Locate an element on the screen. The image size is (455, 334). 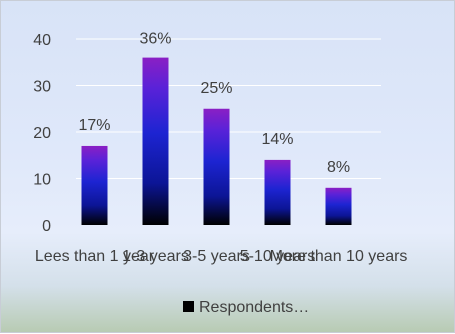
data-label: 36% is located at coordinates (155, 39).